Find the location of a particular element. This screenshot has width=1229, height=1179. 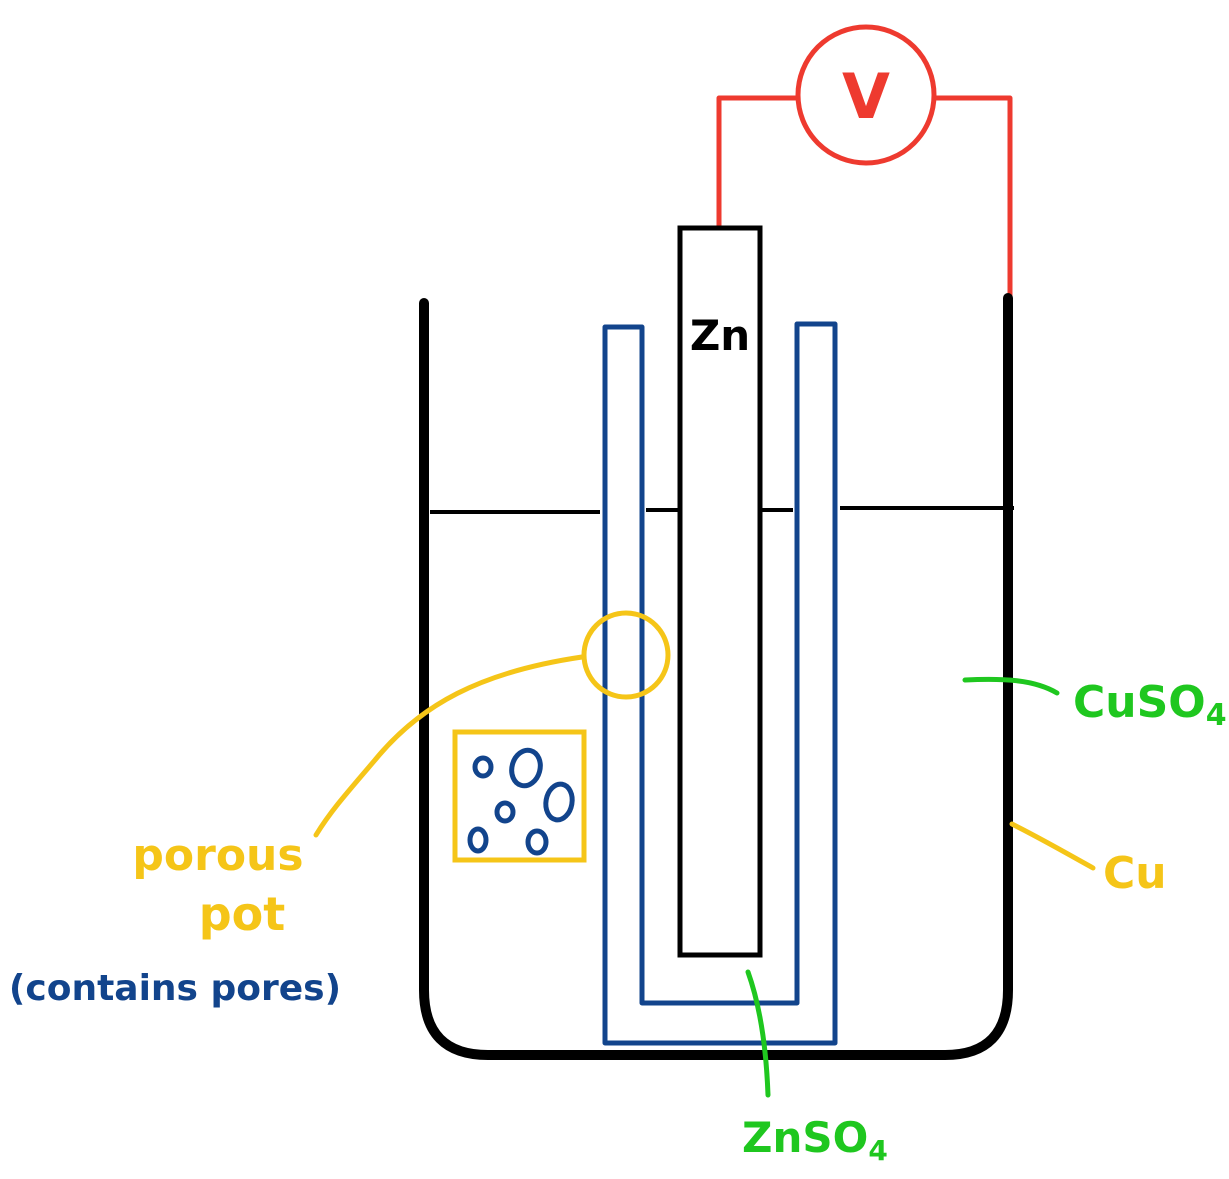

porous-pot-label-line1: porous is located at coordinates (217, 855).